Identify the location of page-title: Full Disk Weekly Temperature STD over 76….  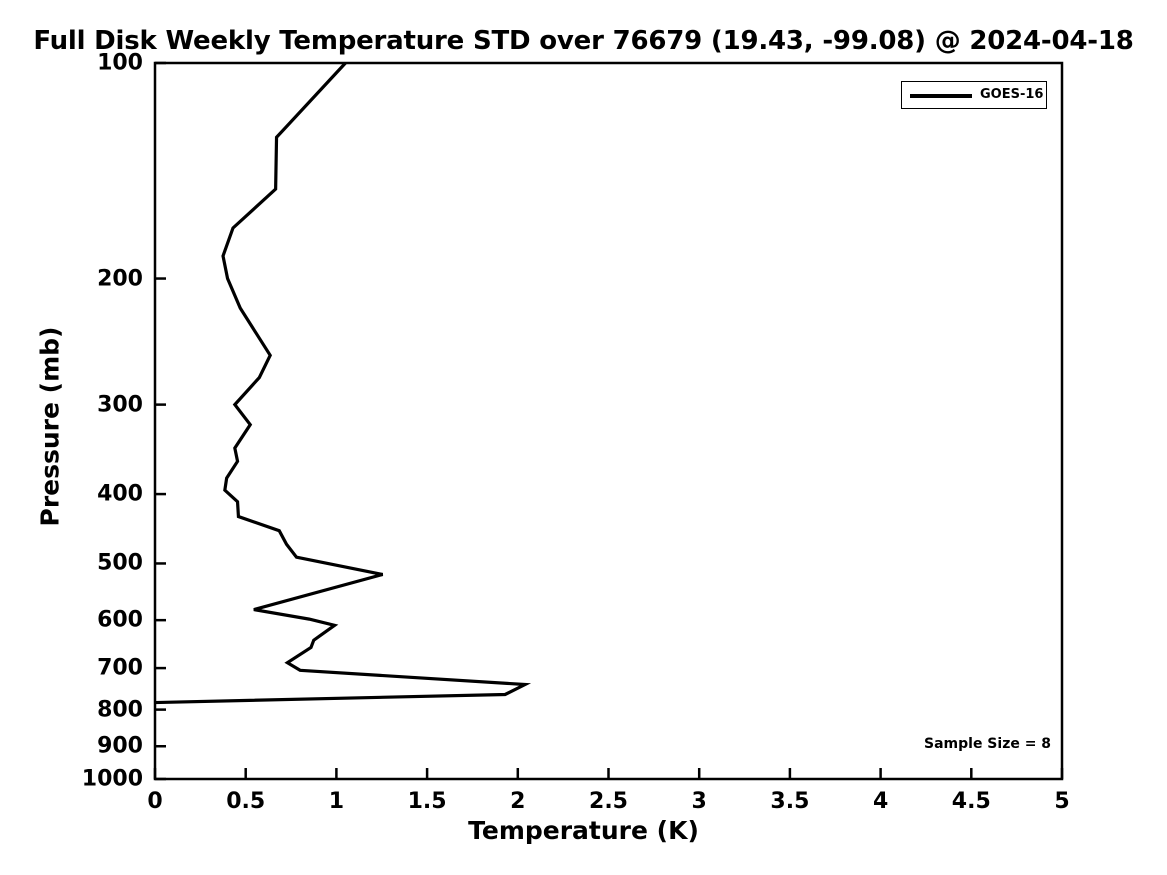
(583, 41).